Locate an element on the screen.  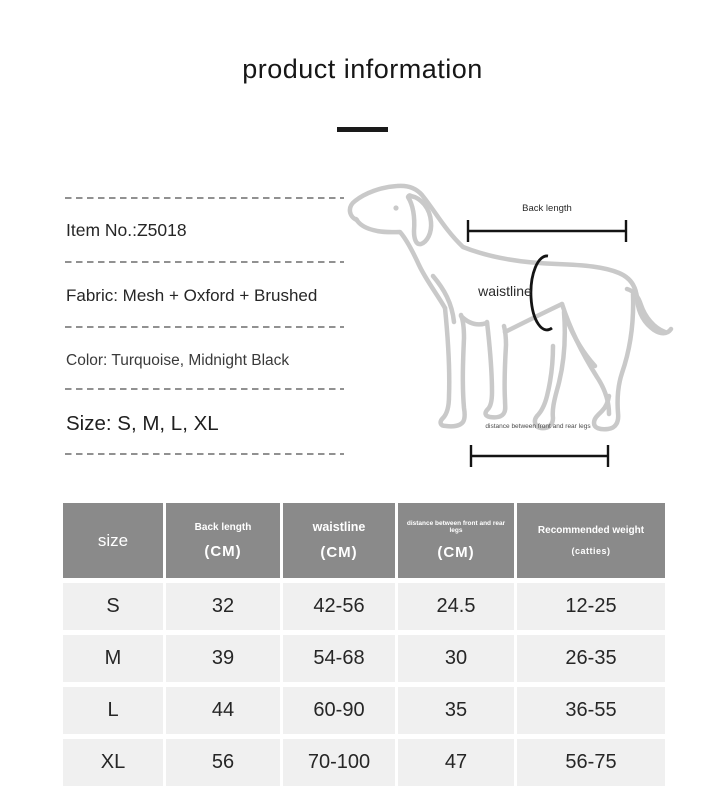
dog-chest-bottom is located at coordinates (474, 320).